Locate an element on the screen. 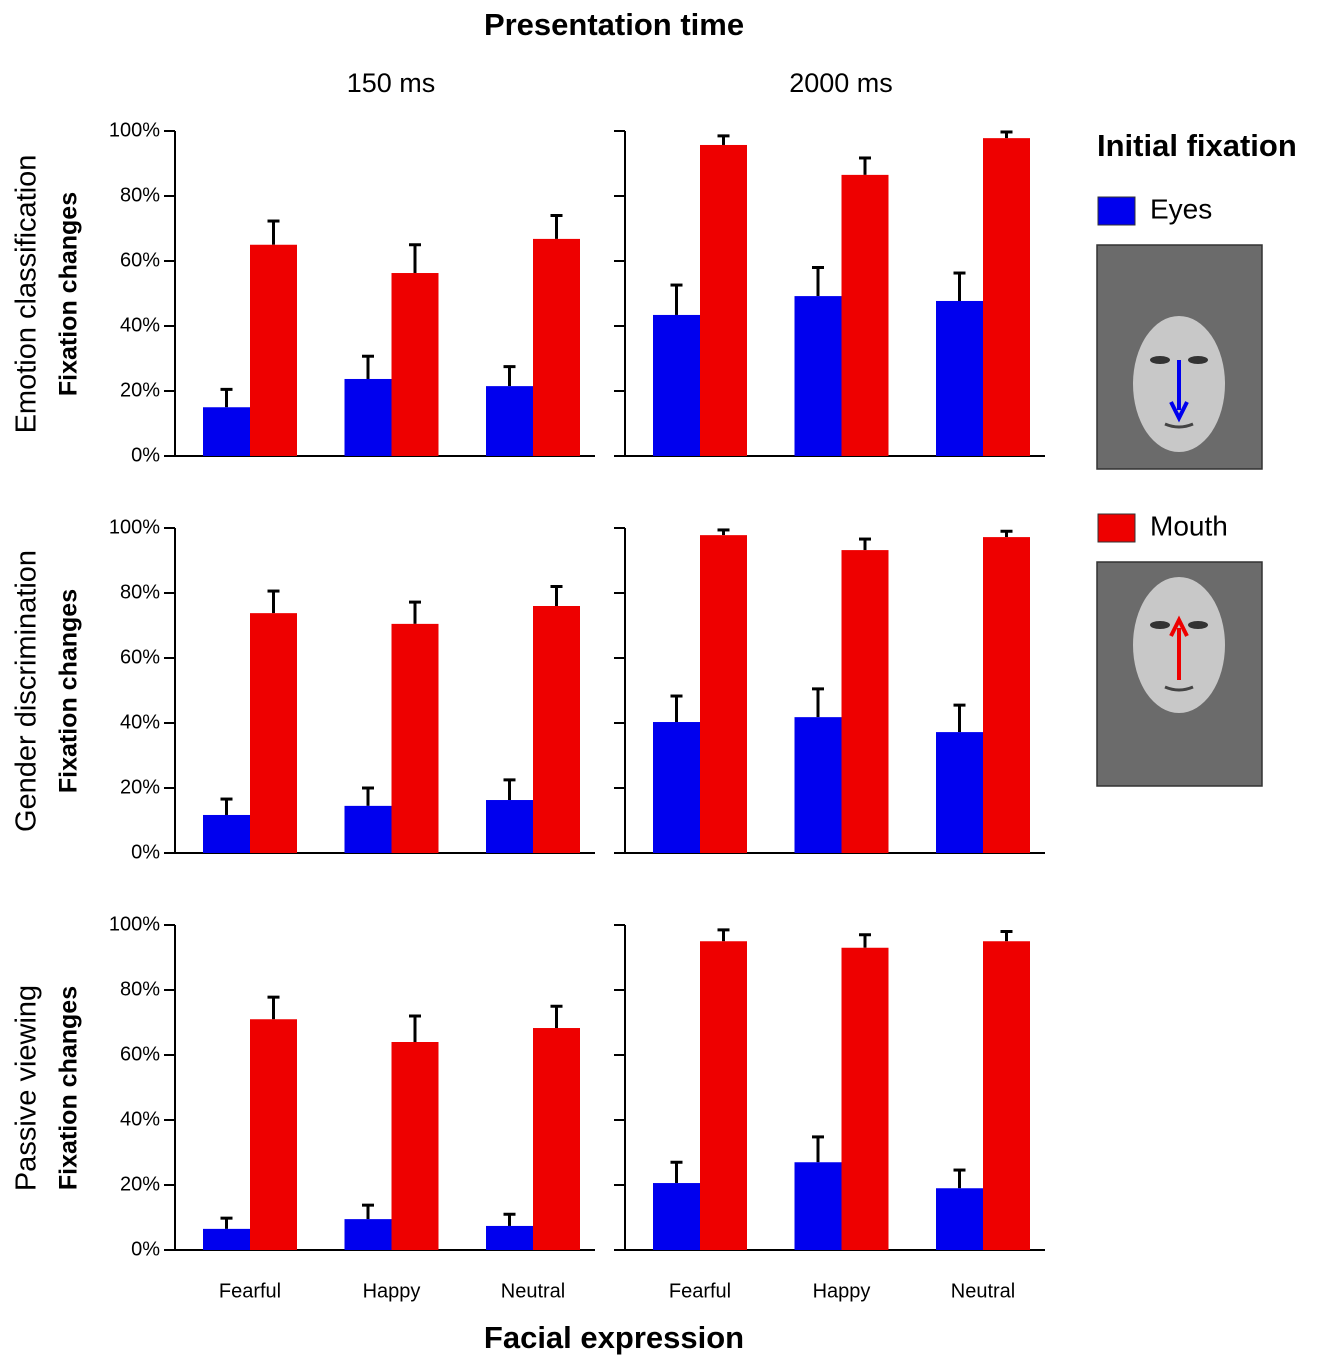  face-mouth is located at coordinates (1179, 674).